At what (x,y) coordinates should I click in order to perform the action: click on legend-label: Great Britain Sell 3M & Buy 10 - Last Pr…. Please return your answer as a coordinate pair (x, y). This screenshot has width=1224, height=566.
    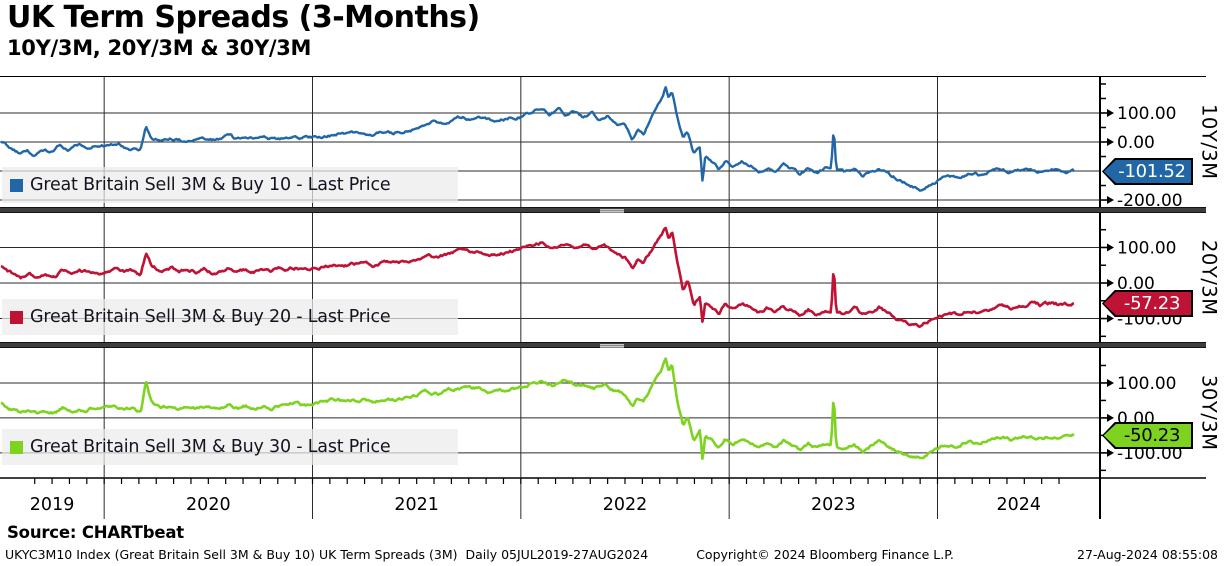
    Looking at the image, I should click on (210, 185).